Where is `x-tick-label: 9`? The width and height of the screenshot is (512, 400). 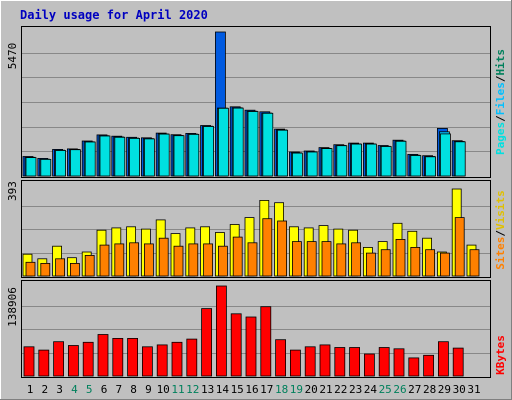 x-tick-label: 9 is located at coordinates (148, 389).